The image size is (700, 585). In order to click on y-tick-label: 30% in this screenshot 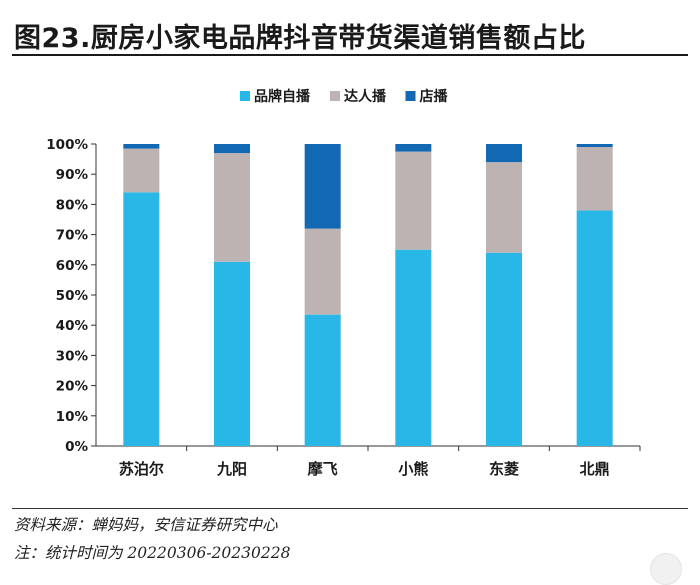, I will do `click(72, 356)`.